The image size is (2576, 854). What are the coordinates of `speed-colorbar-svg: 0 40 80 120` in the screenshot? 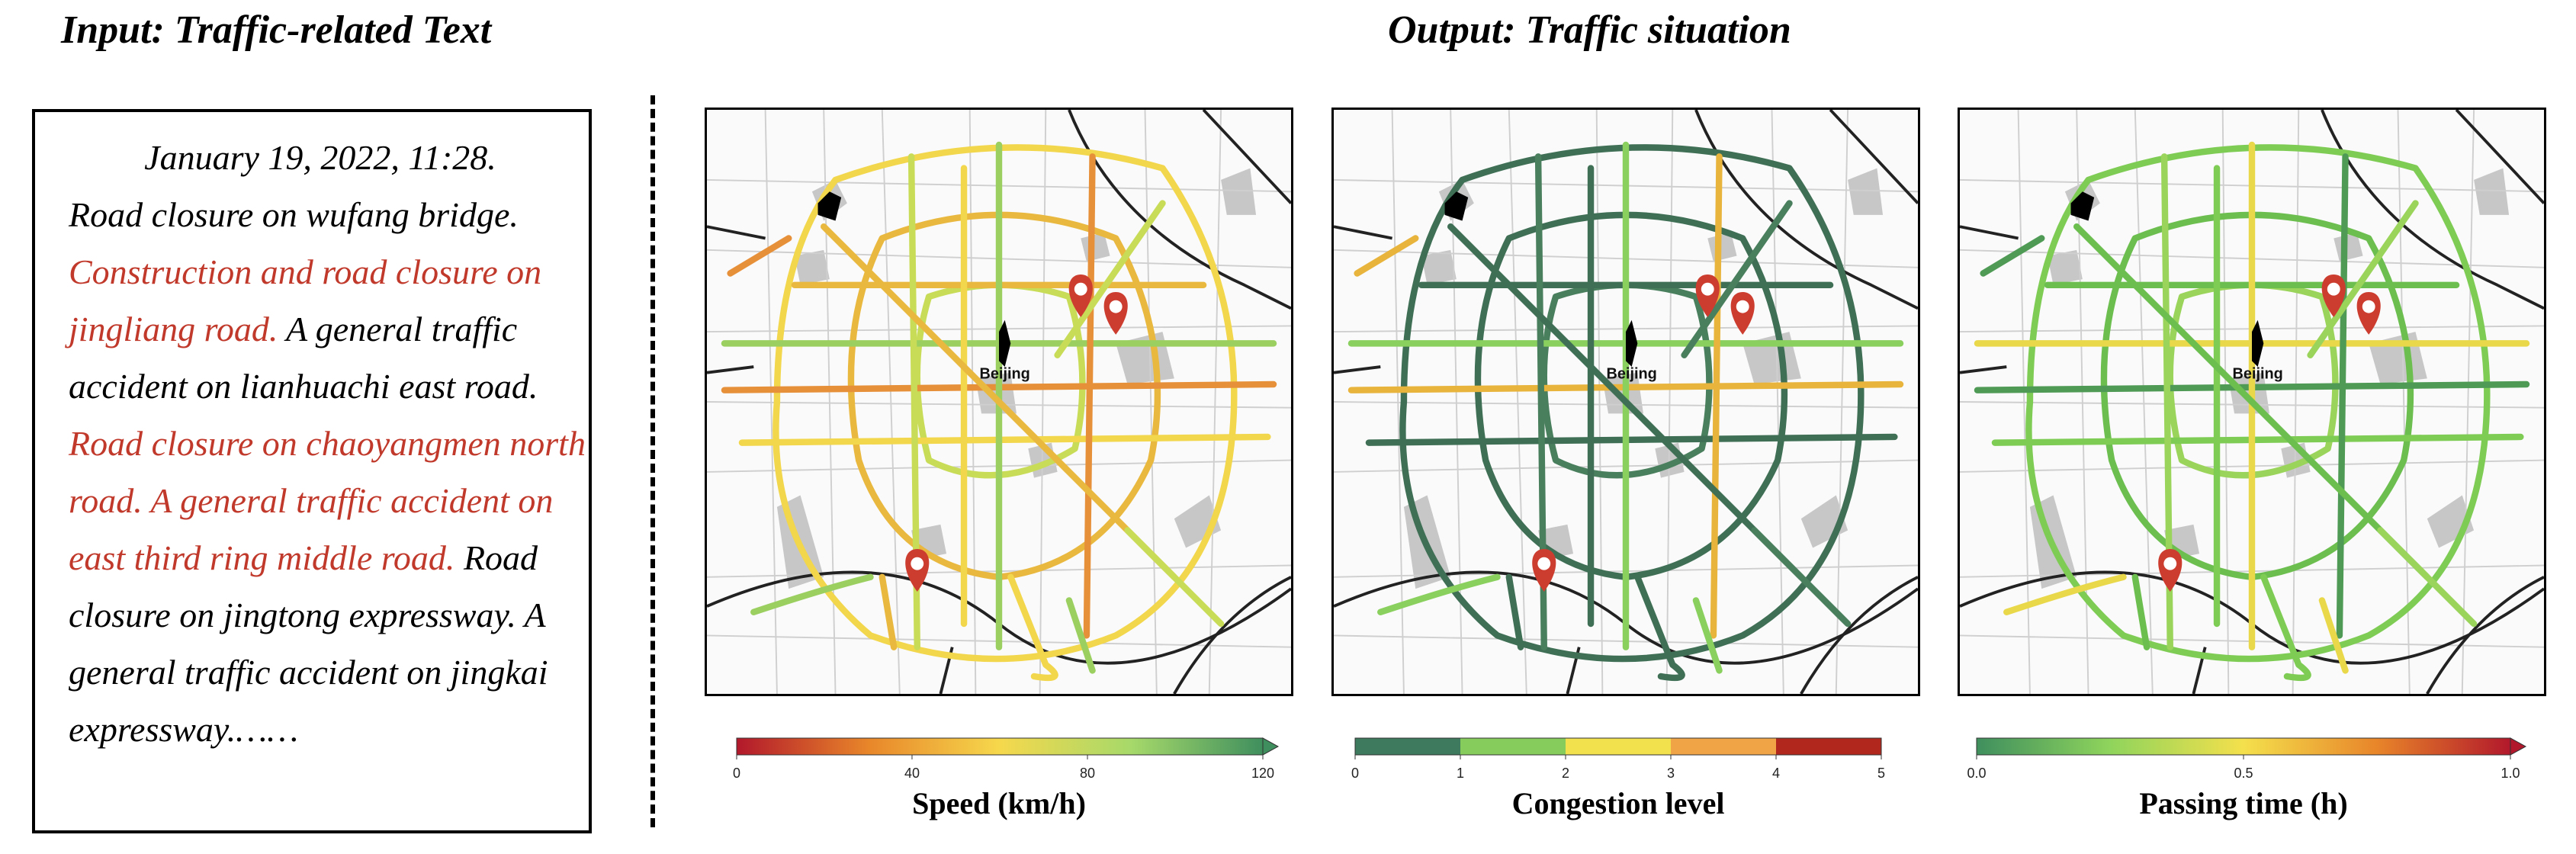 It's located at (1006, 759).